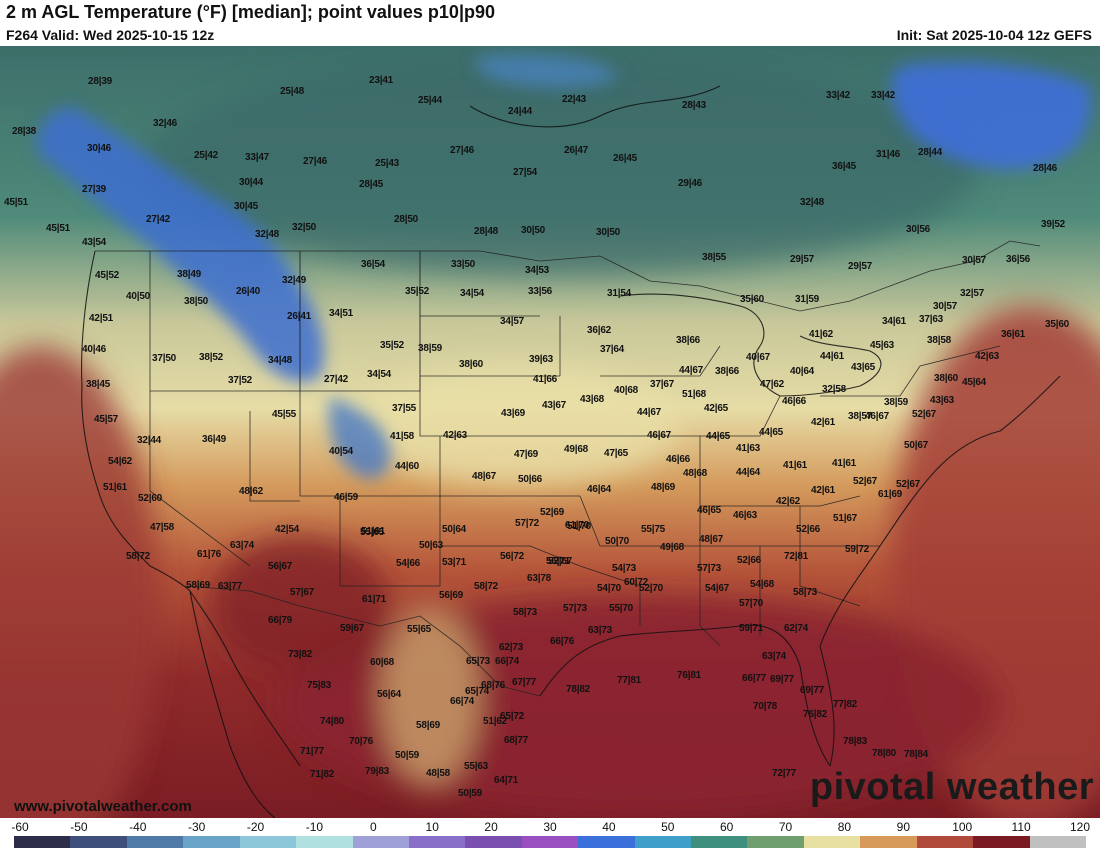  I want to click on point-value-label: 22|43, so click(574, 99).